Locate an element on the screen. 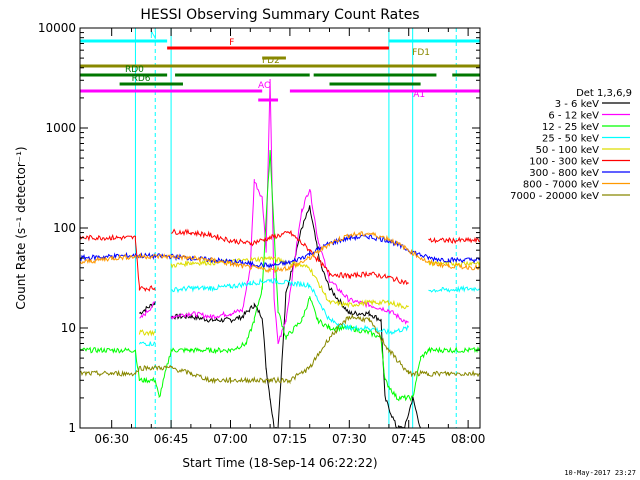  flag-label-fd2: FD2 is located at coordinates (271, 61).